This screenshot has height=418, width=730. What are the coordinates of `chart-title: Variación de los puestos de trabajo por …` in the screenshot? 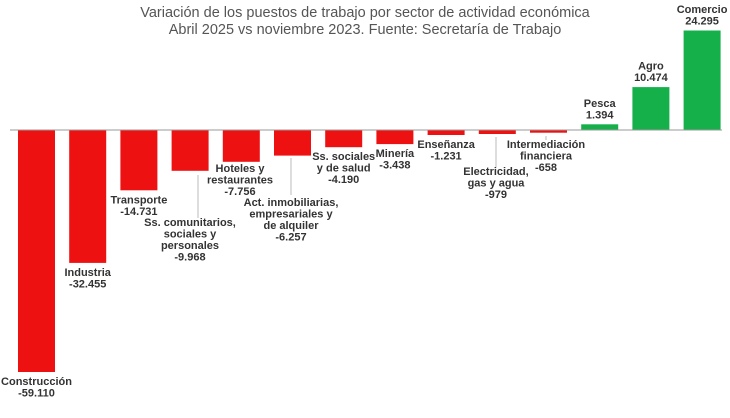 It's located at (365, 13).